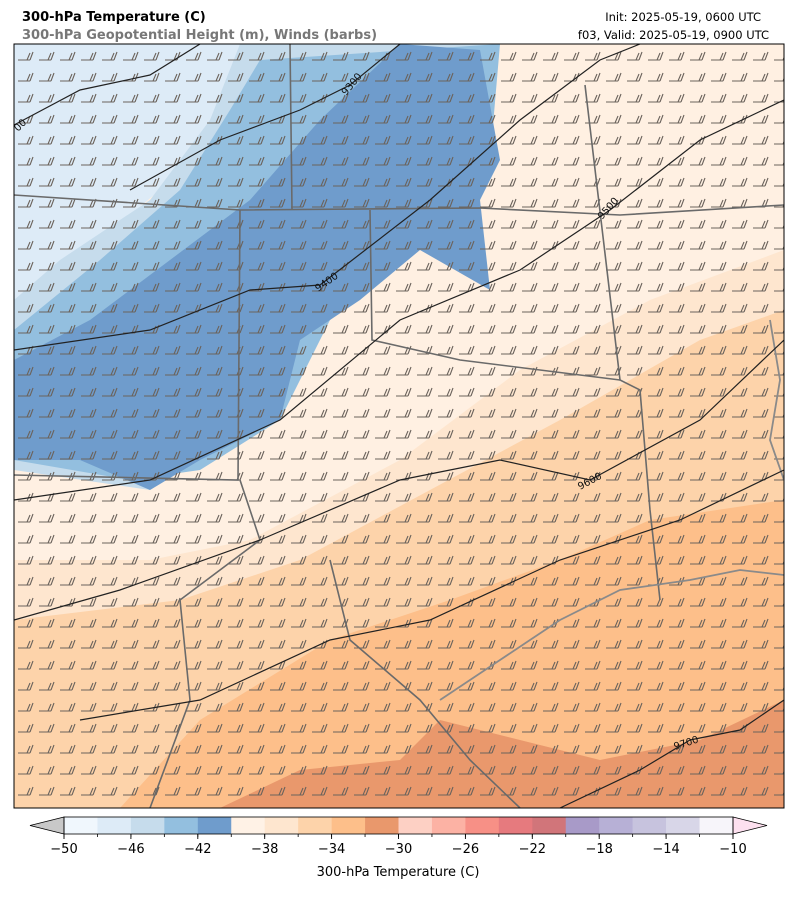 This screenshot has height=900, width=797. I want to click on colorbar-tick-label: −42, so click(197, 849).